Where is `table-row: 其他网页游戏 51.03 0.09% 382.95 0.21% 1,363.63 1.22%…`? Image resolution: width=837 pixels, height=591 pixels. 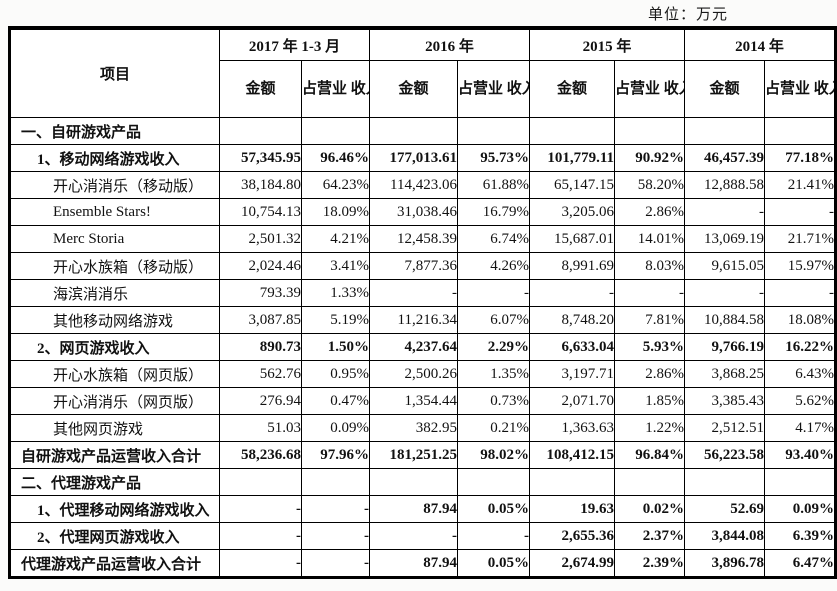
table-row: 其他网页游戏 51.03 0.09% 382.95 0.21% 1,363.63 1.22%… is located at coordinates (423, 428).